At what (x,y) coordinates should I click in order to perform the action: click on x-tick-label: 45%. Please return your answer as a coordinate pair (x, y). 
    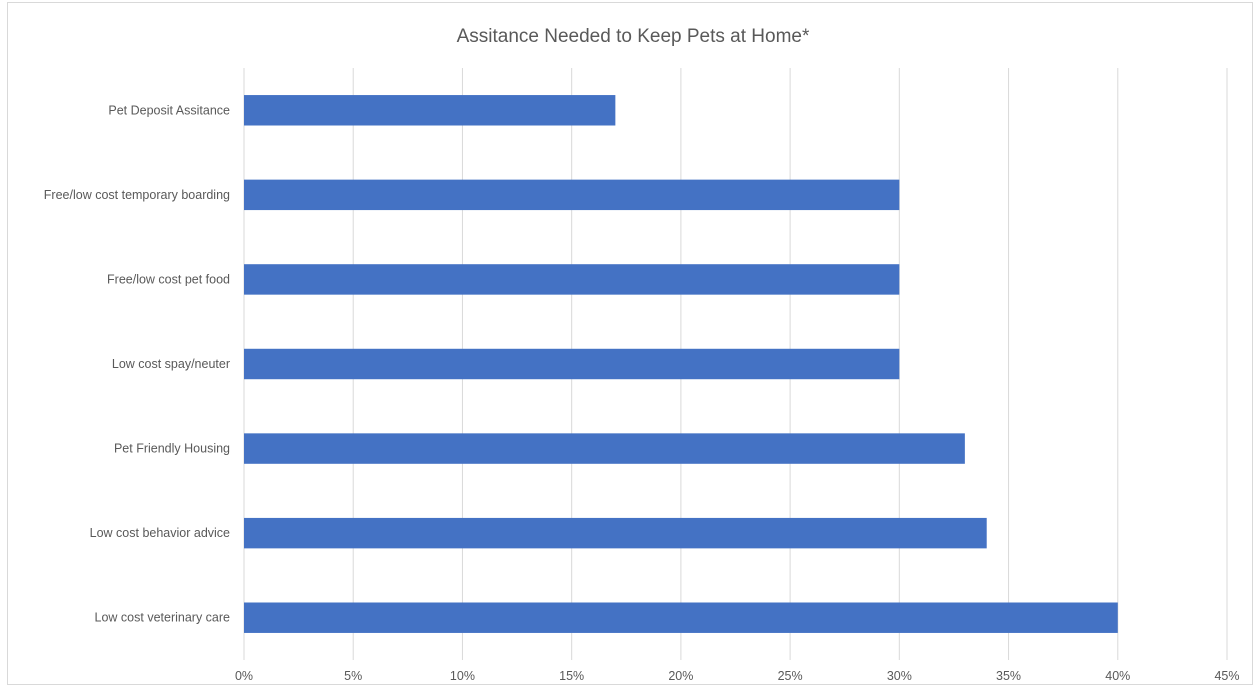
    Looking at the image, I should click on (1226, 676).